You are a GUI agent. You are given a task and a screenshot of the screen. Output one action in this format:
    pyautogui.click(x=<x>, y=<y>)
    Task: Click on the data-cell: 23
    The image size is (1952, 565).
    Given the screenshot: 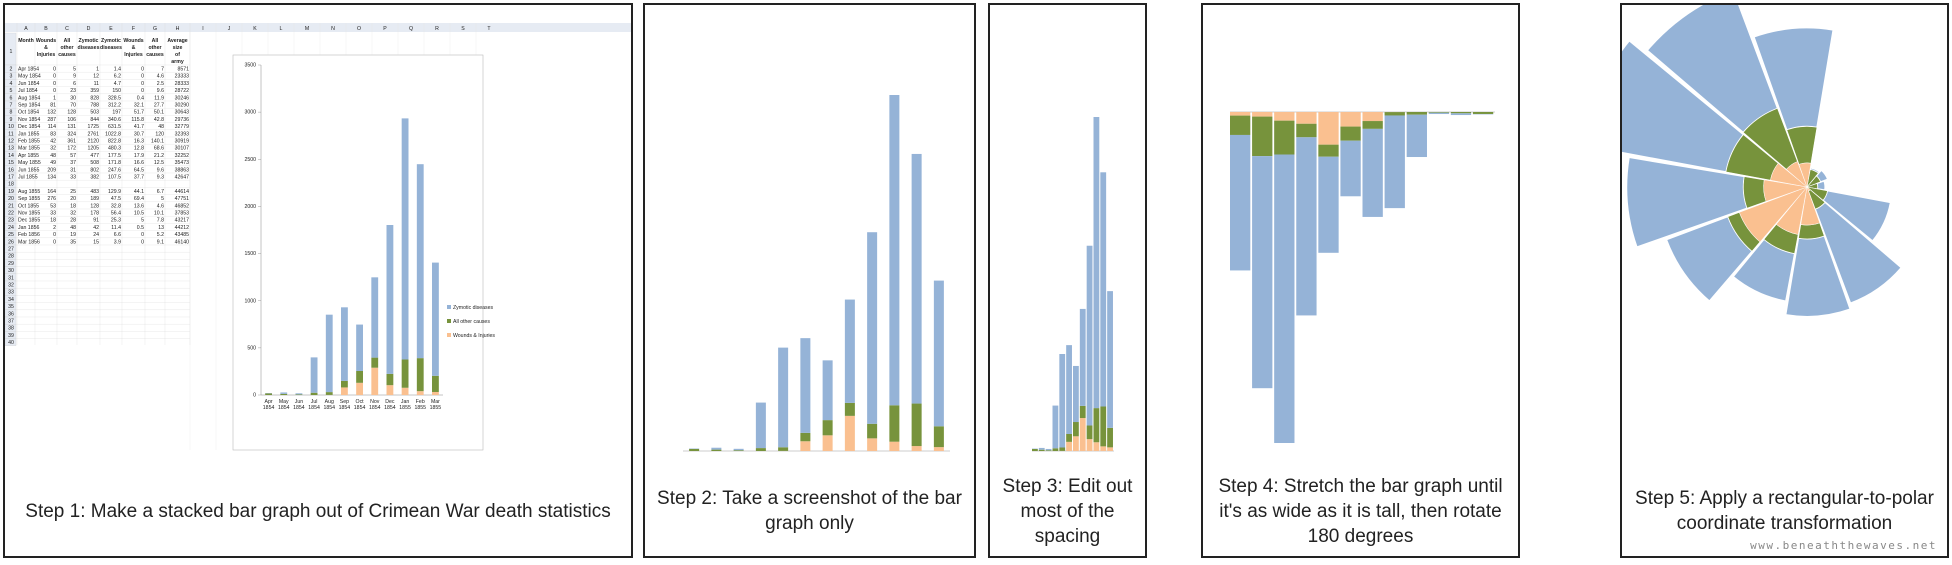 What is the action you would take?
    pyautogui.click(x=73, y=91)
    